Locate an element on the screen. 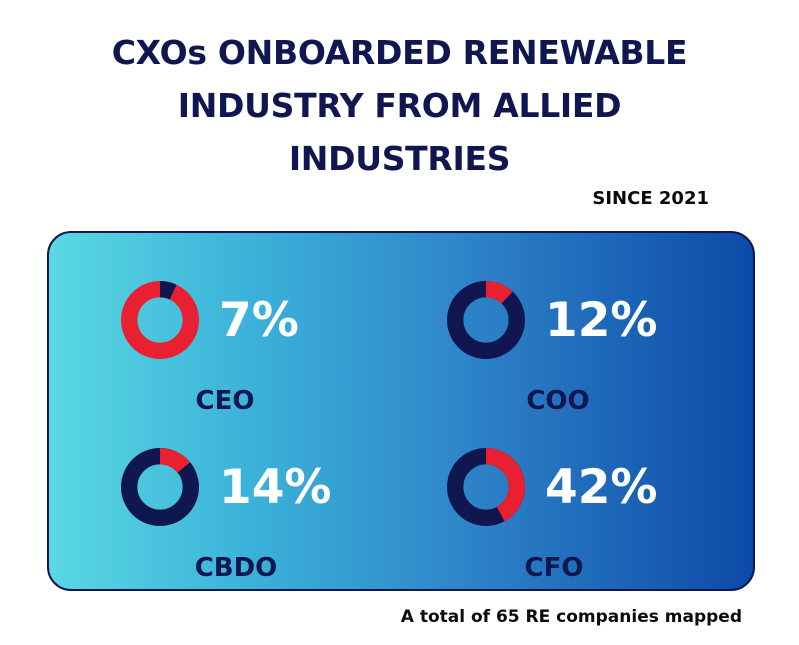  footer-note: A total of 65 RE companies mapped is located at coordinates (571, 617).